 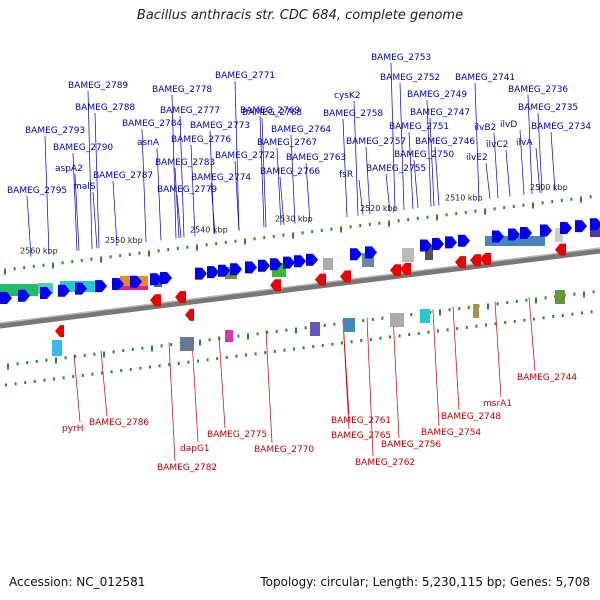 What do you see at coordinates (245, 76) in the screenshot?
I see `top-gene-label: BAMEG_2771` at bounding box center [245, 76].